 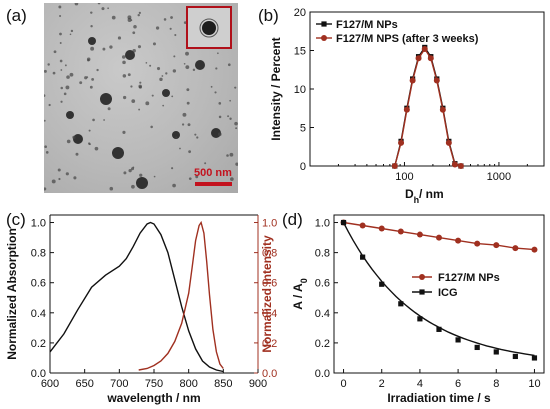 What do you see at coordinates (428, 107) in the screenshot?
I see `series-line` at bounding box center [428, 107].